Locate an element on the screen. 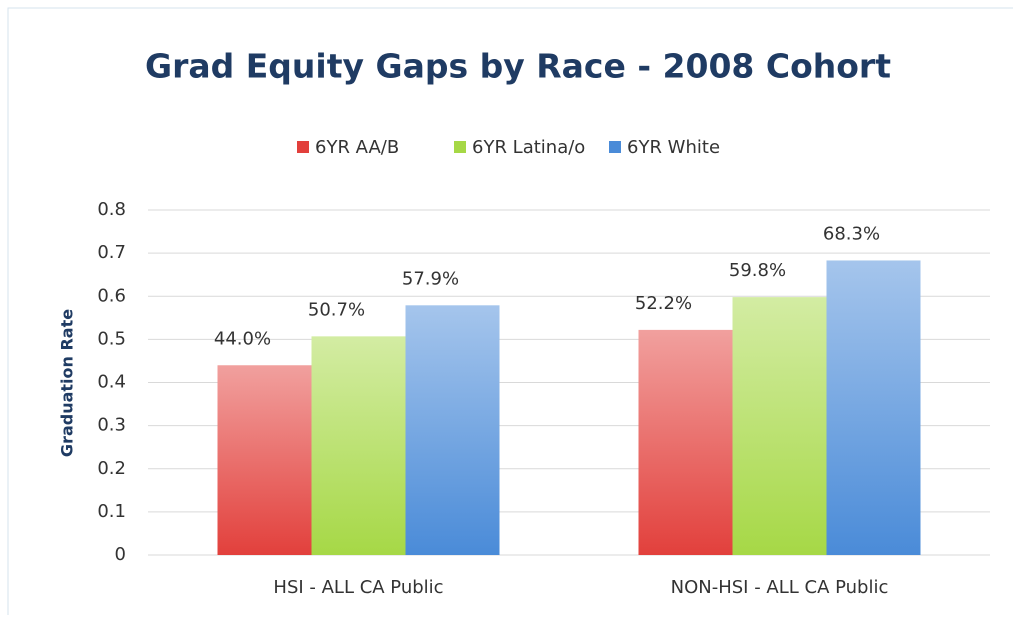 This screenshot has height=619, width=1013. data-label: 59.8% is located at coordinates (757, 270).